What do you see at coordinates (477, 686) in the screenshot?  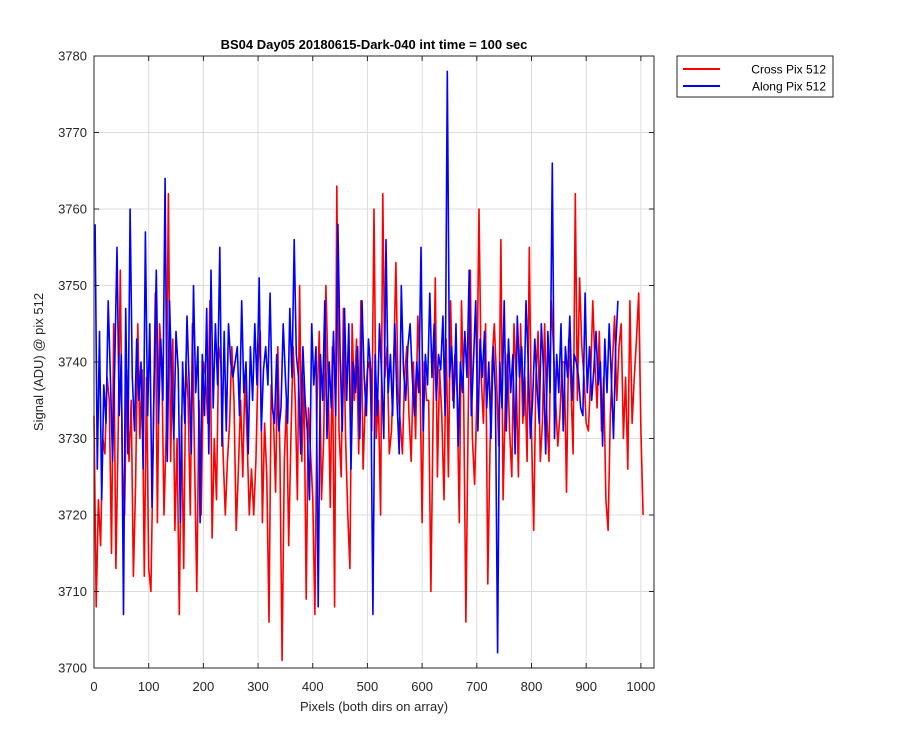 I see `x-tick-label: 700` at bounding box center [477, 686].